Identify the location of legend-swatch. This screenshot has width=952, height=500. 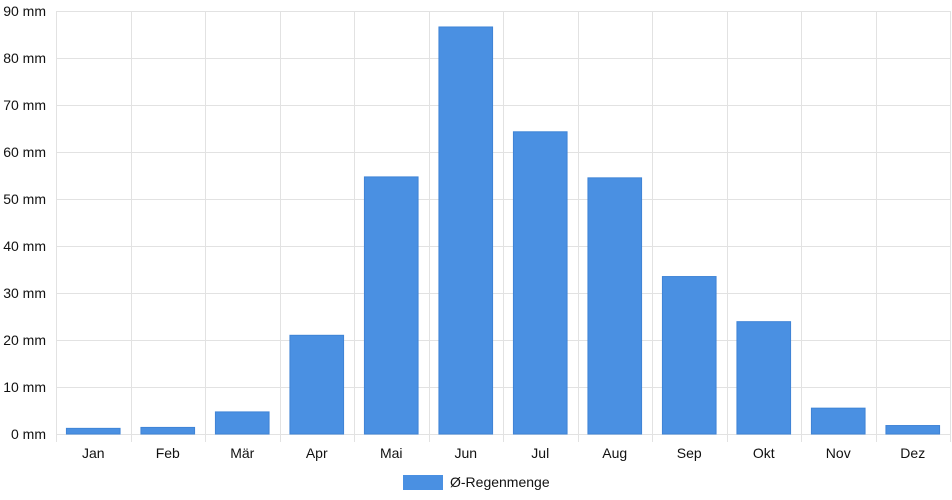
(423, 482).